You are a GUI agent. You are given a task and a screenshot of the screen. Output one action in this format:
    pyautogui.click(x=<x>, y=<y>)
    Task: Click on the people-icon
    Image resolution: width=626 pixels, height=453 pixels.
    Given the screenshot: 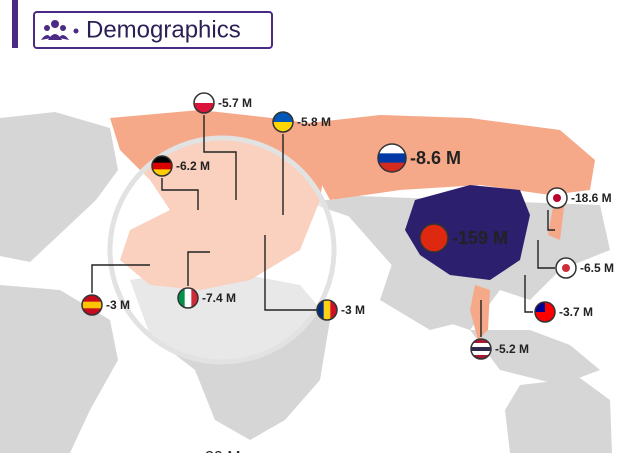 What is the action you would take?
    pyautogui.click(x=60, y=30)
    